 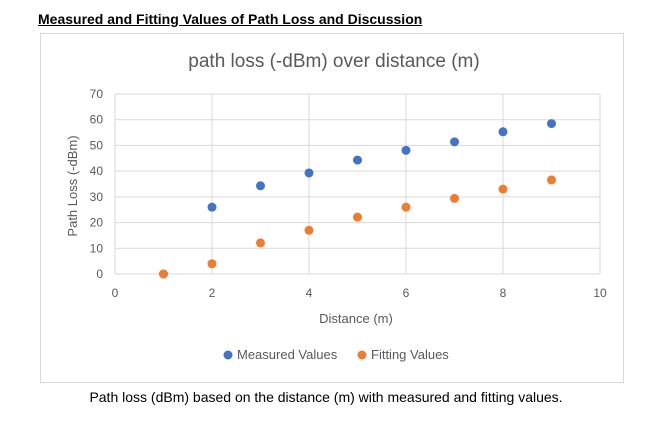 What do you see at coordinates (309, 293) in the screenshot?
I see `x-tick-label: 4` at bounding box center [309, 293].